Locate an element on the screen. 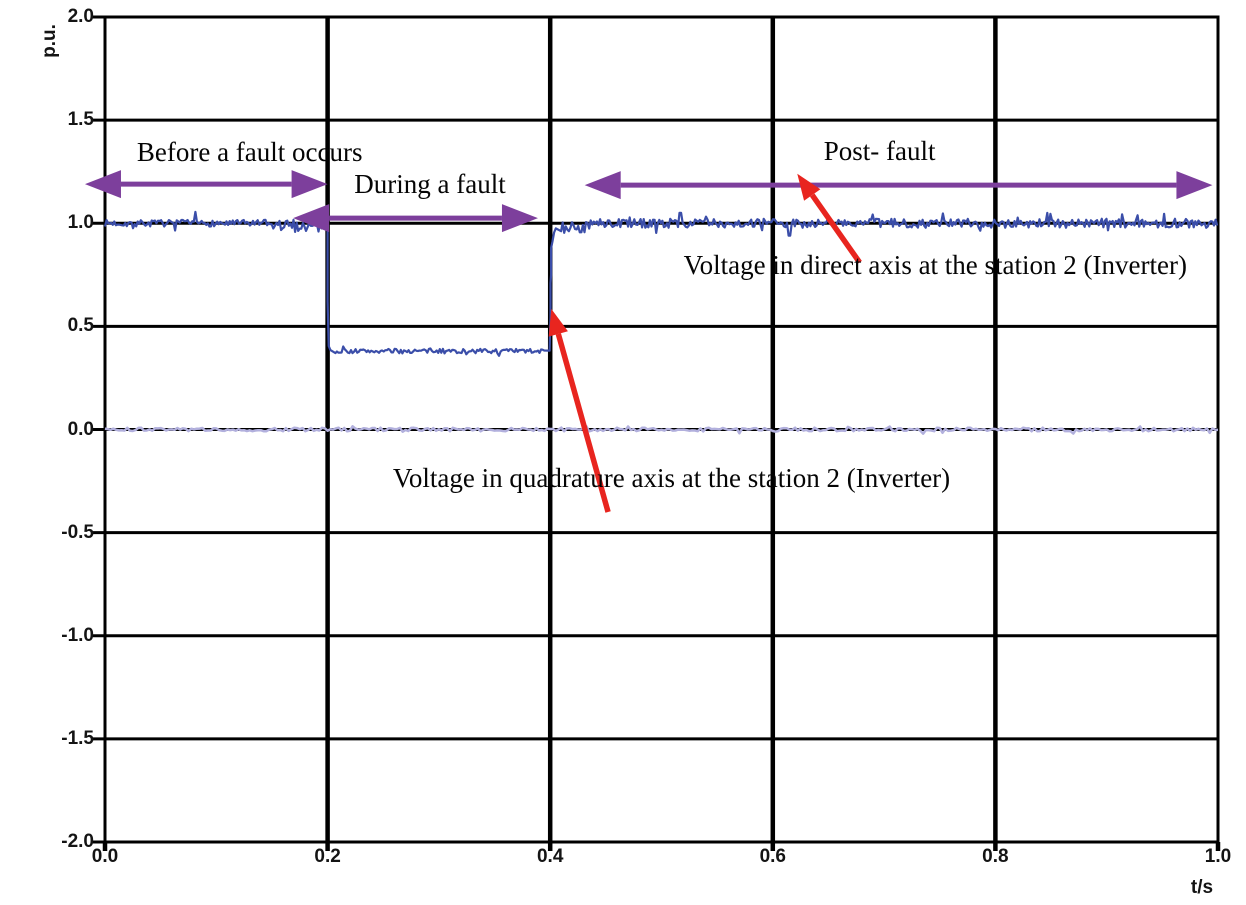 The image size is (1246, 905). x-tick-label: 0.6 is located at coordinates (772, 856).